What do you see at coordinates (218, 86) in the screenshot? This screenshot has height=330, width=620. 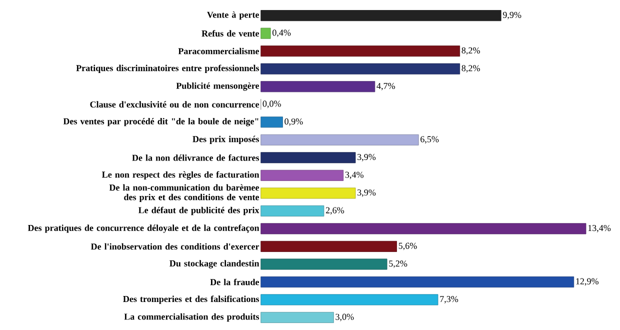 I see `y-tick-label: Publicité mensongère` at bounding box center [218, 86].